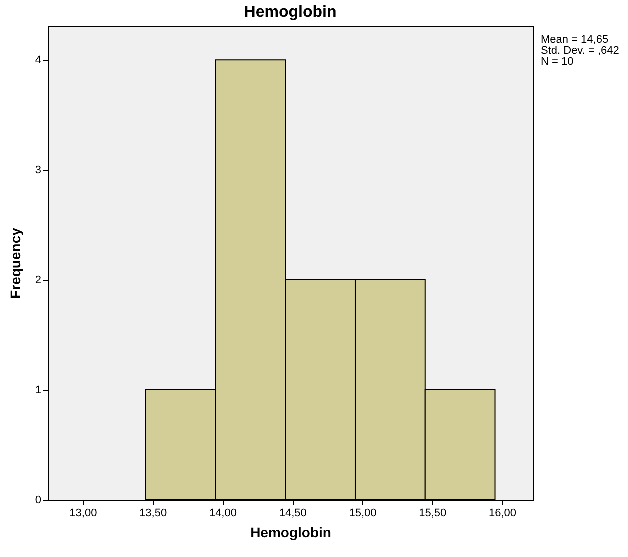 The height and width of the screenshot is (557, 628). Describe the element at coordinates (433, 514) in the screenshot. I see `x-tick-label: 15,50` at that location.